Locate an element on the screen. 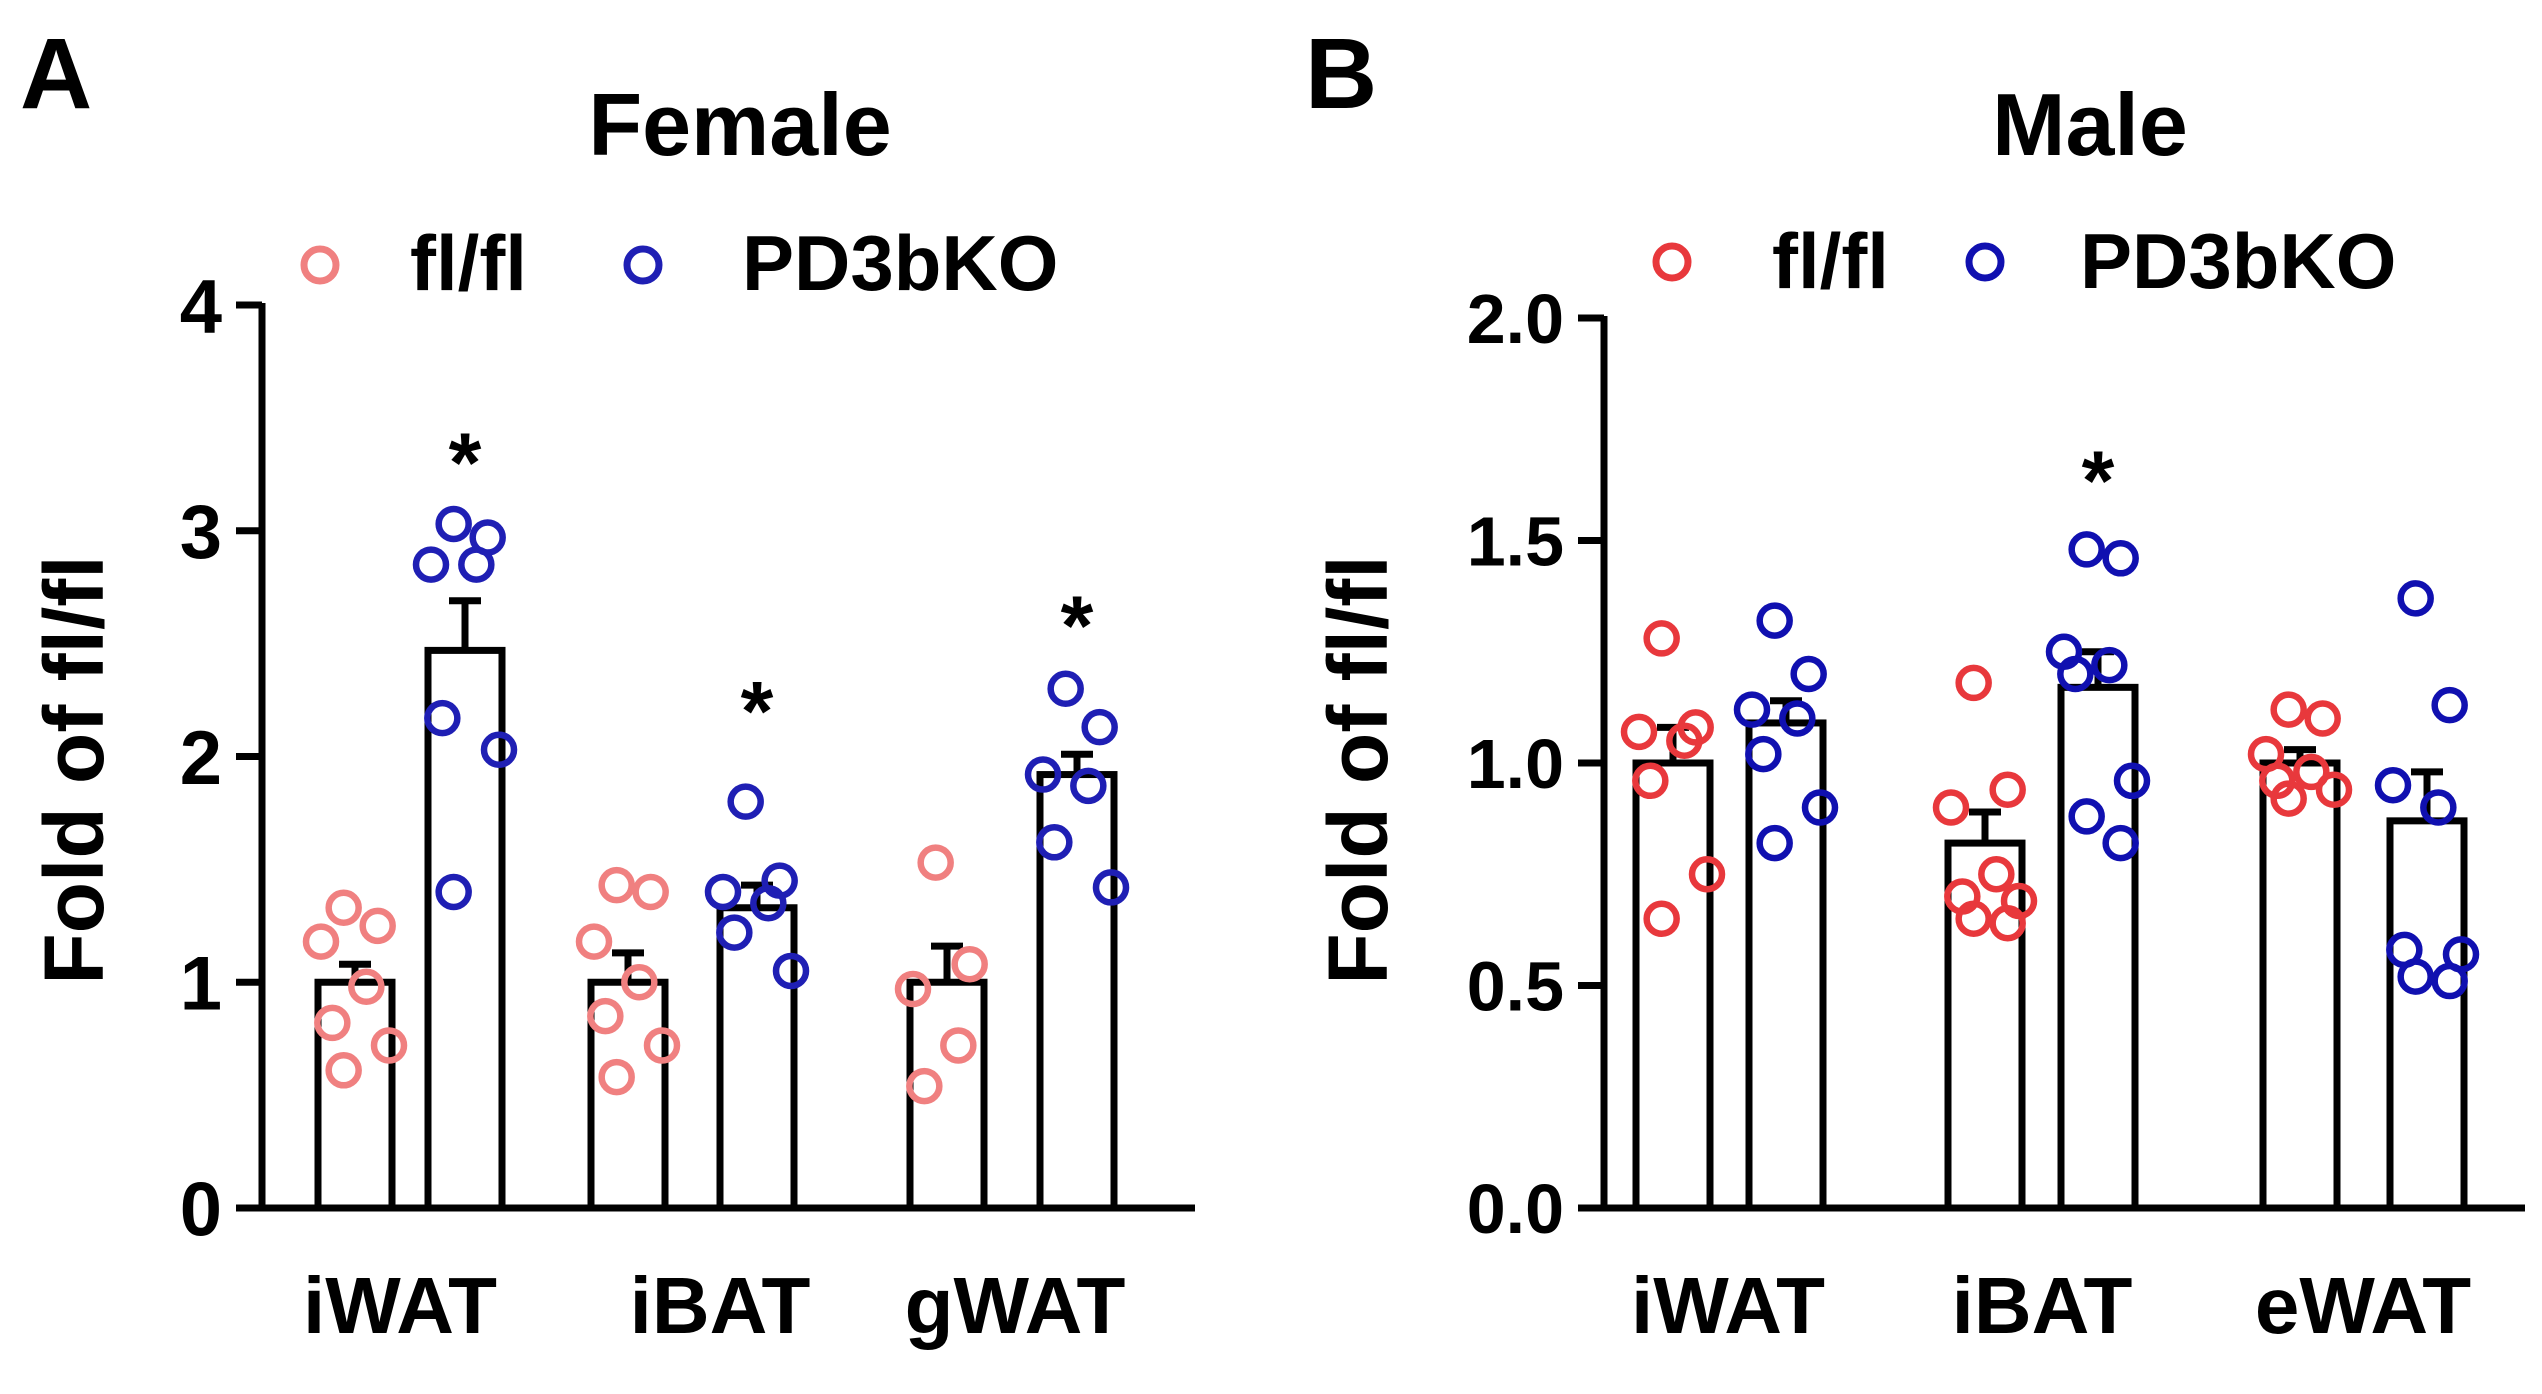 The height and width of the screenshot is (1394, 2542). panel-b-significance-star: * is located at coordinates (2098, 480).